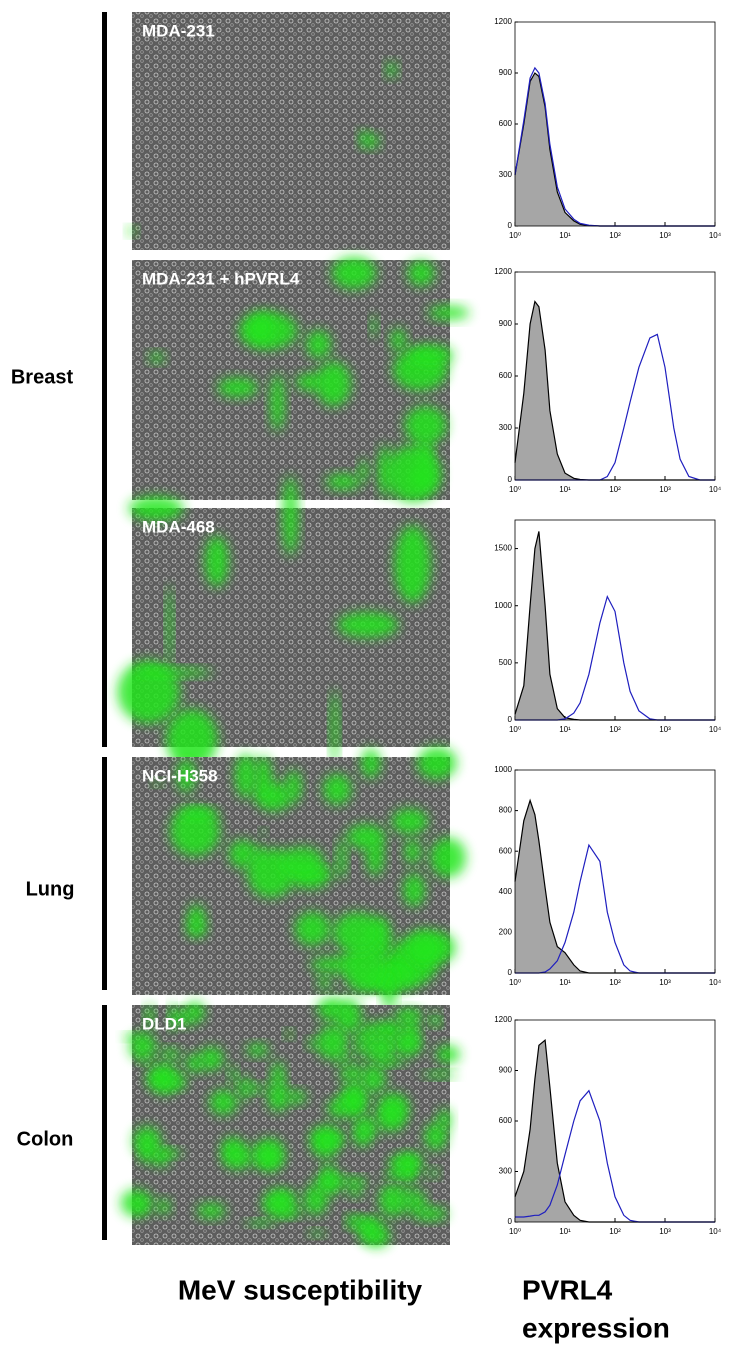  Describe the element at coordinates (506, 932) in the screenshot. I see `y-tick-label: 200` at that location.